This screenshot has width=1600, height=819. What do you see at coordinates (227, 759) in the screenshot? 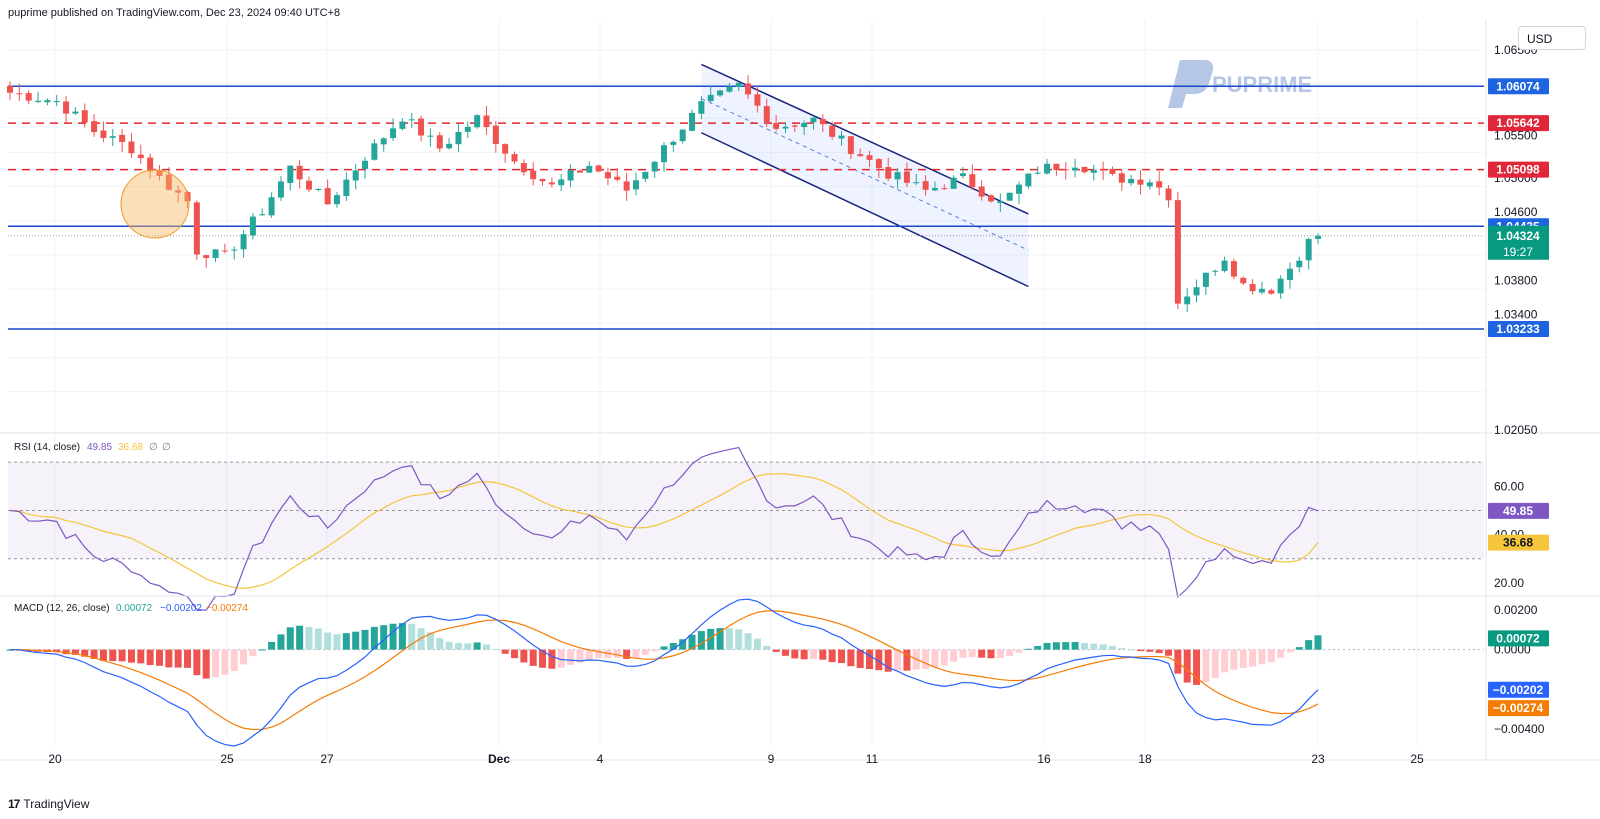
I see `time-tick-label: 25` at bounding box center [227, 759].